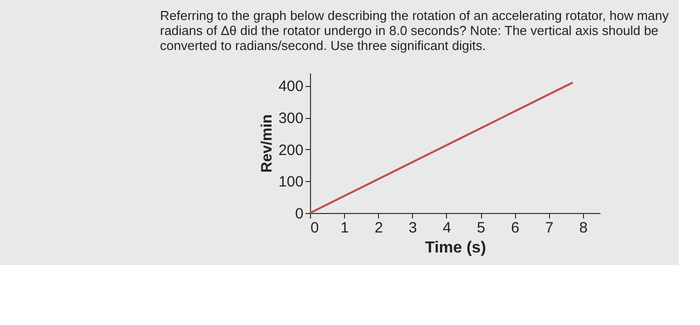 The image size is (700, 325). I want to click on y-tick-label: 0, so click(299, 214).